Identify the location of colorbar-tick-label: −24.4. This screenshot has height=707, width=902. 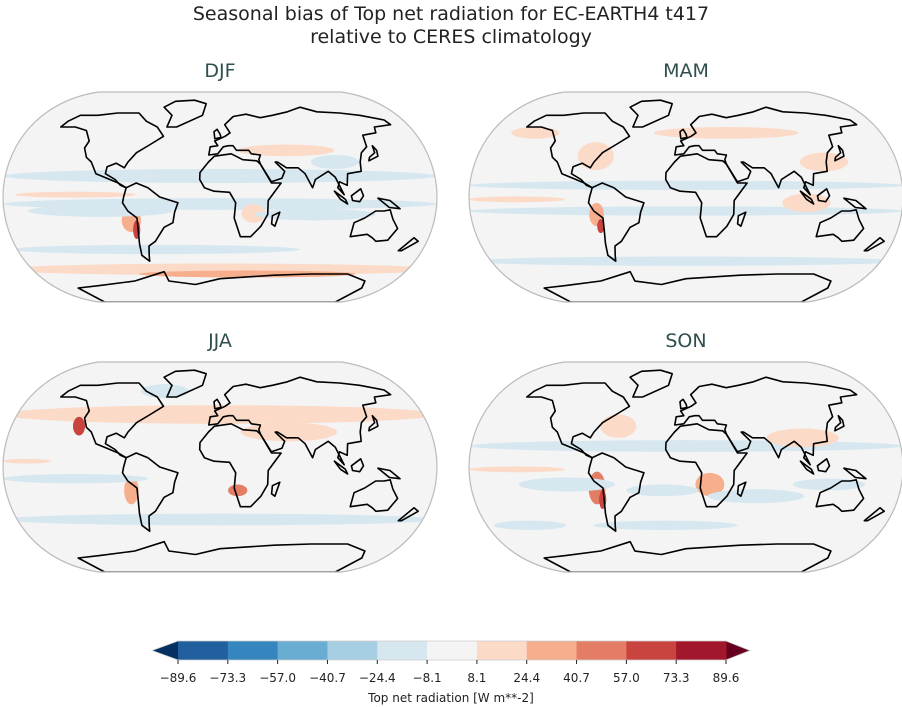
(377, 678).